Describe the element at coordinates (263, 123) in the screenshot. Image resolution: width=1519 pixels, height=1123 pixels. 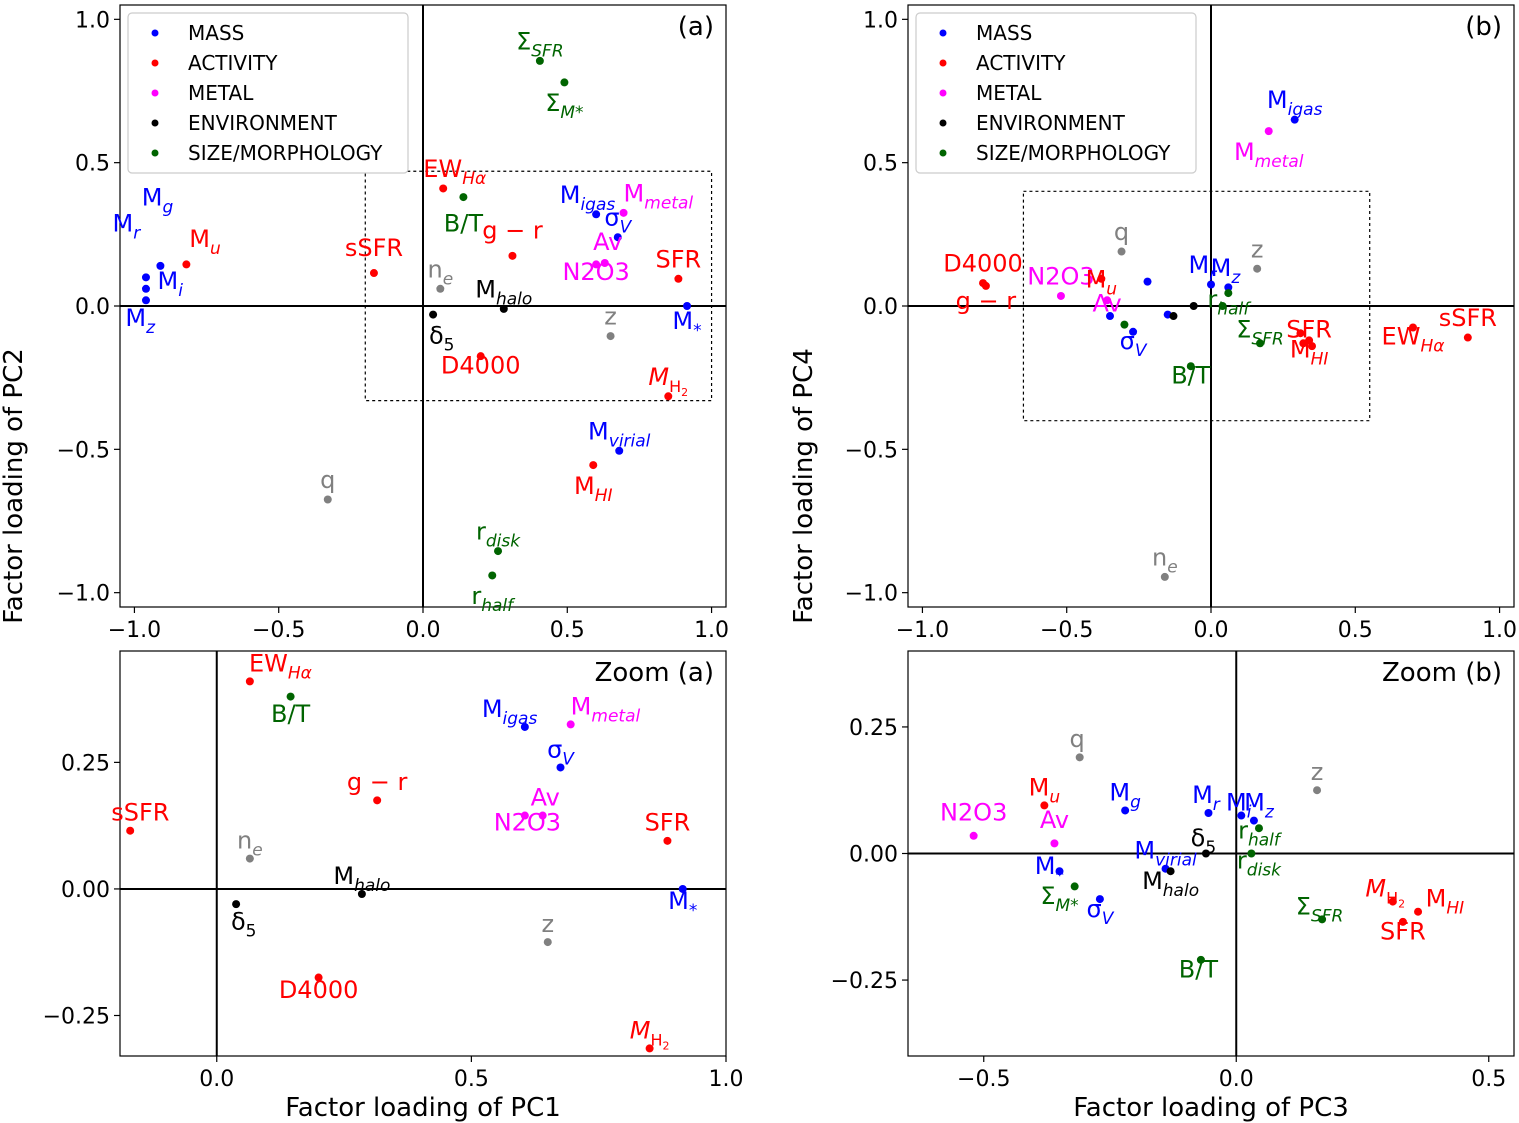
I see `legend-entry-label: ENVIRONMENT` at that location.